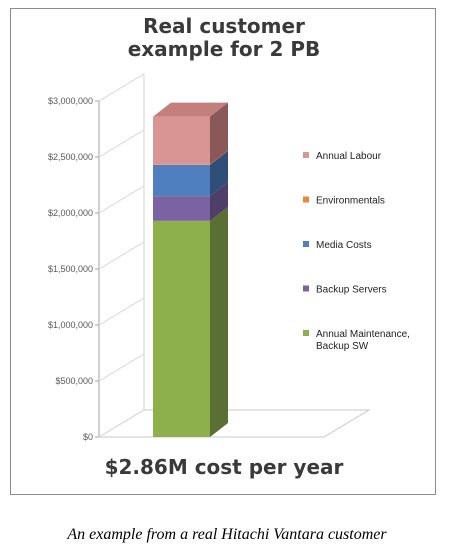 This screenshot has width=454, height=557. Describe the element at coordinates (70, 101) in the screenshot. I see `y-tick-label: $3,000,000` at that location.